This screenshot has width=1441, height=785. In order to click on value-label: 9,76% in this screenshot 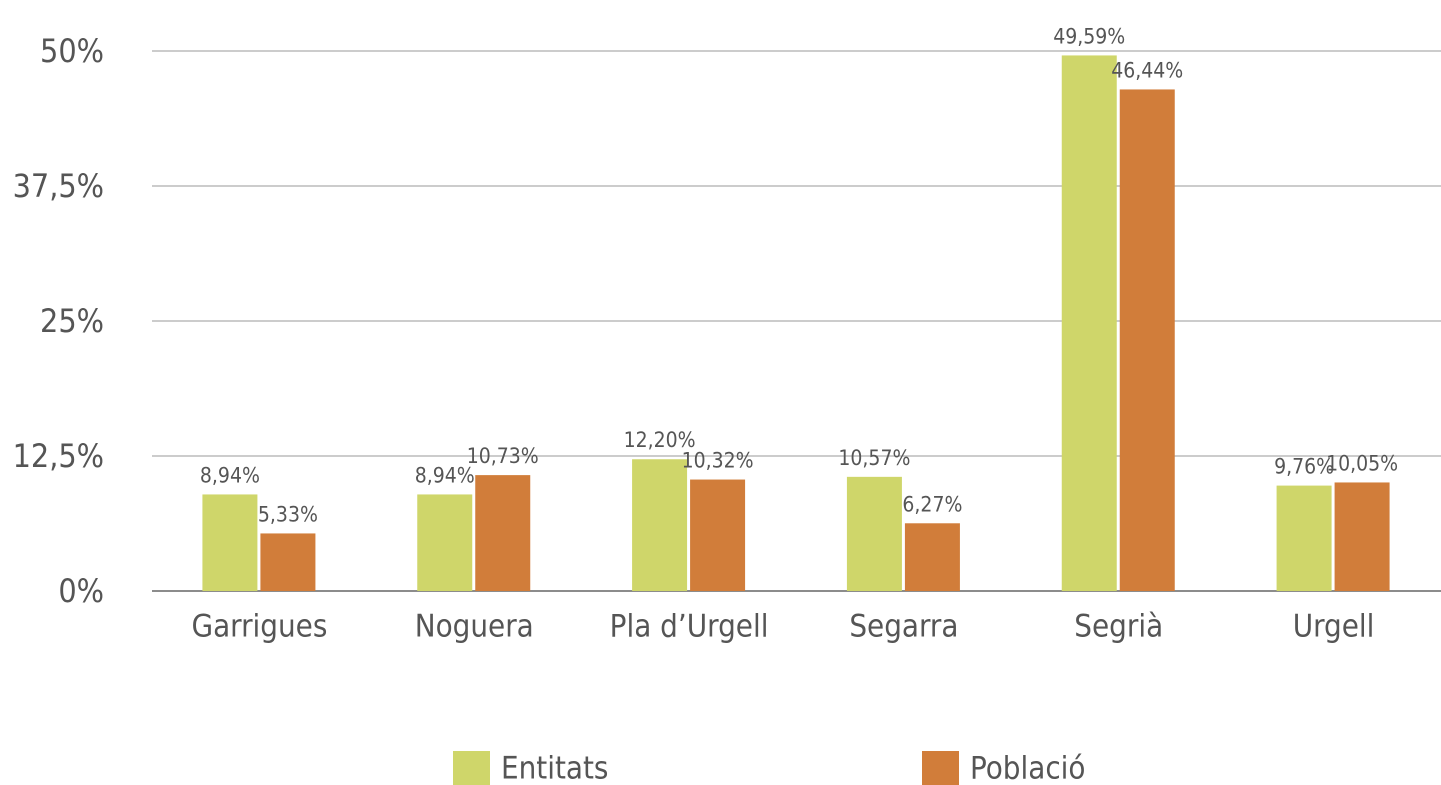, I will do `click(1304, 467)`.